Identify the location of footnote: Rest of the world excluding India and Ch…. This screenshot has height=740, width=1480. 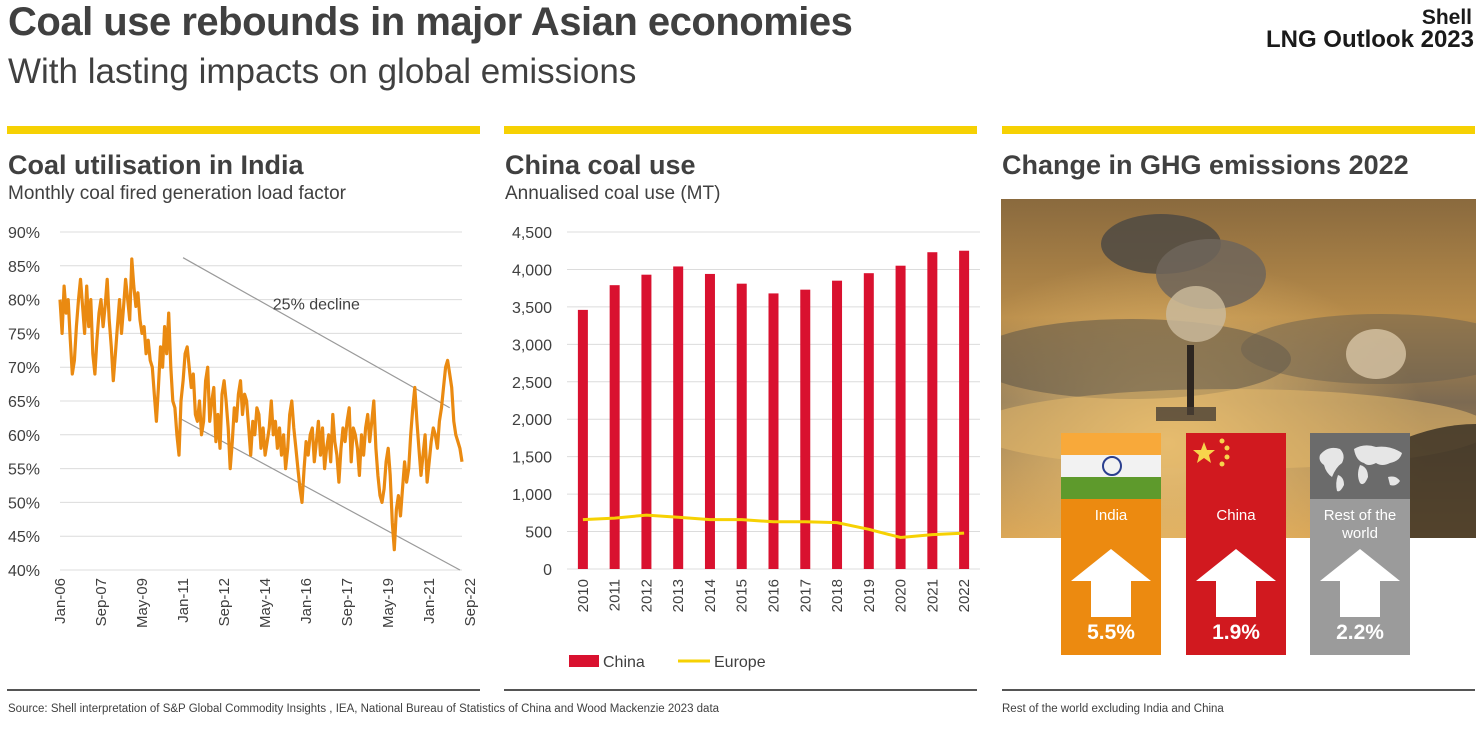
(1113, 709).